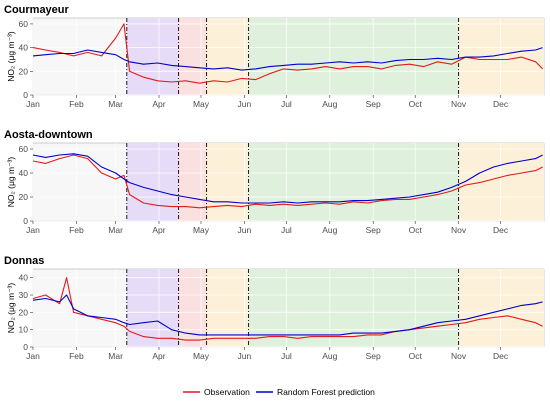 This screenshot has width=550, height=404. I want to click on legend-label-observation: Observation, so click(227, 392).